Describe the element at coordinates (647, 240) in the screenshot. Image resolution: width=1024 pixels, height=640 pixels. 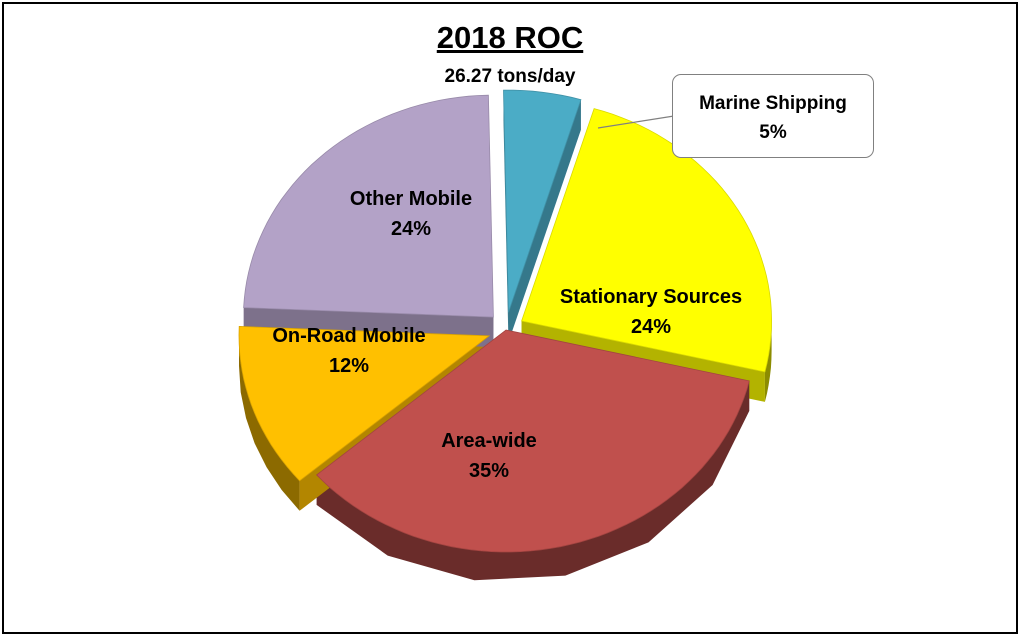
I see `slice-stationary-sources` at that location.